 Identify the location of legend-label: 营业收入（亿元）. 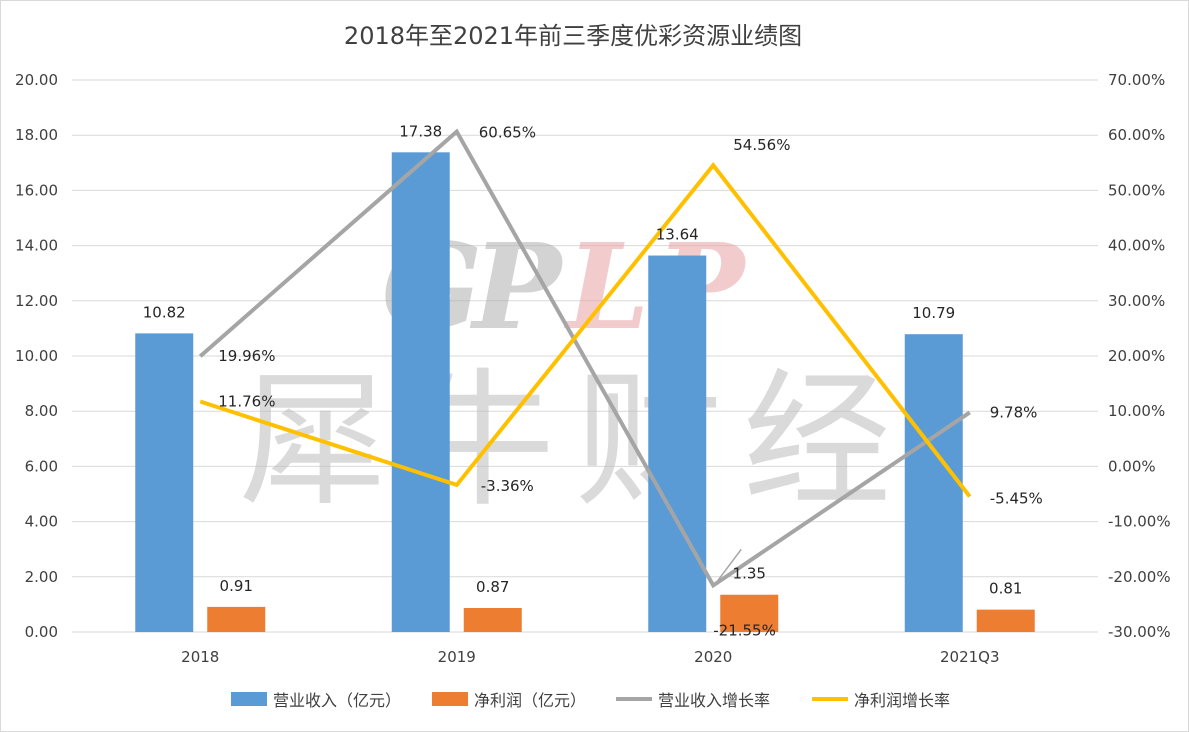
(337, 700).